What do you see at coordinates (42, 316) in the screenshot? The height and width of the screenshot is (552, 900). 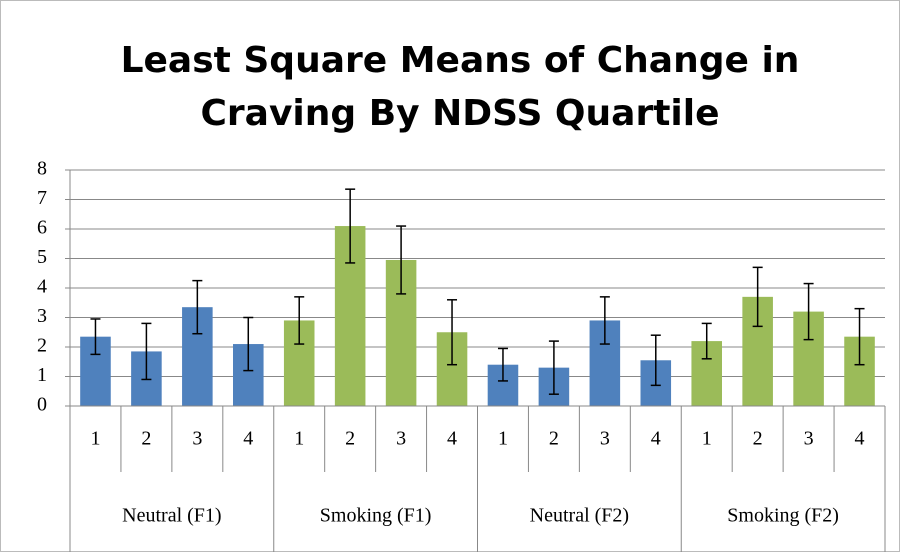 I see `y-tick-label: 3` at bounding box center [42, 316].